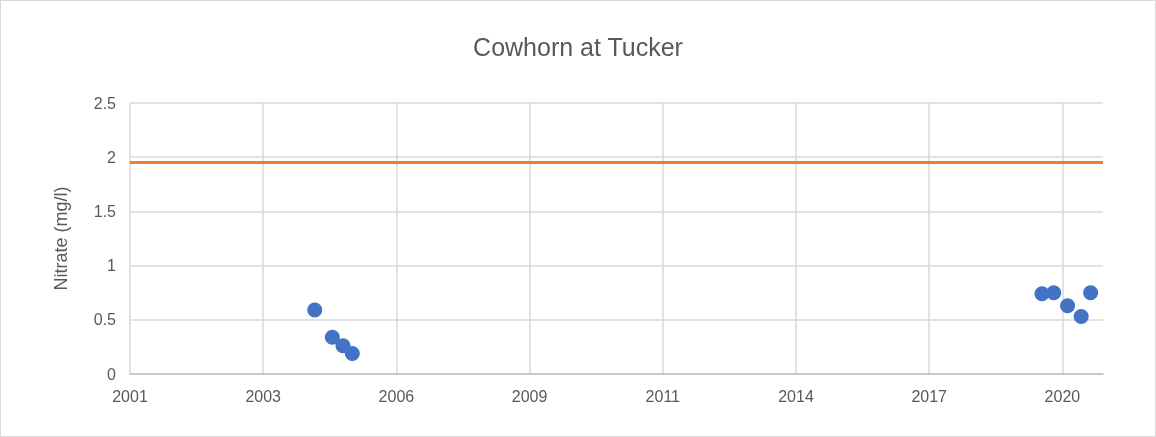  Describe the element at coordinates (396, 396) in the screenshot. I see `x-tick-label: 2006` at that location.